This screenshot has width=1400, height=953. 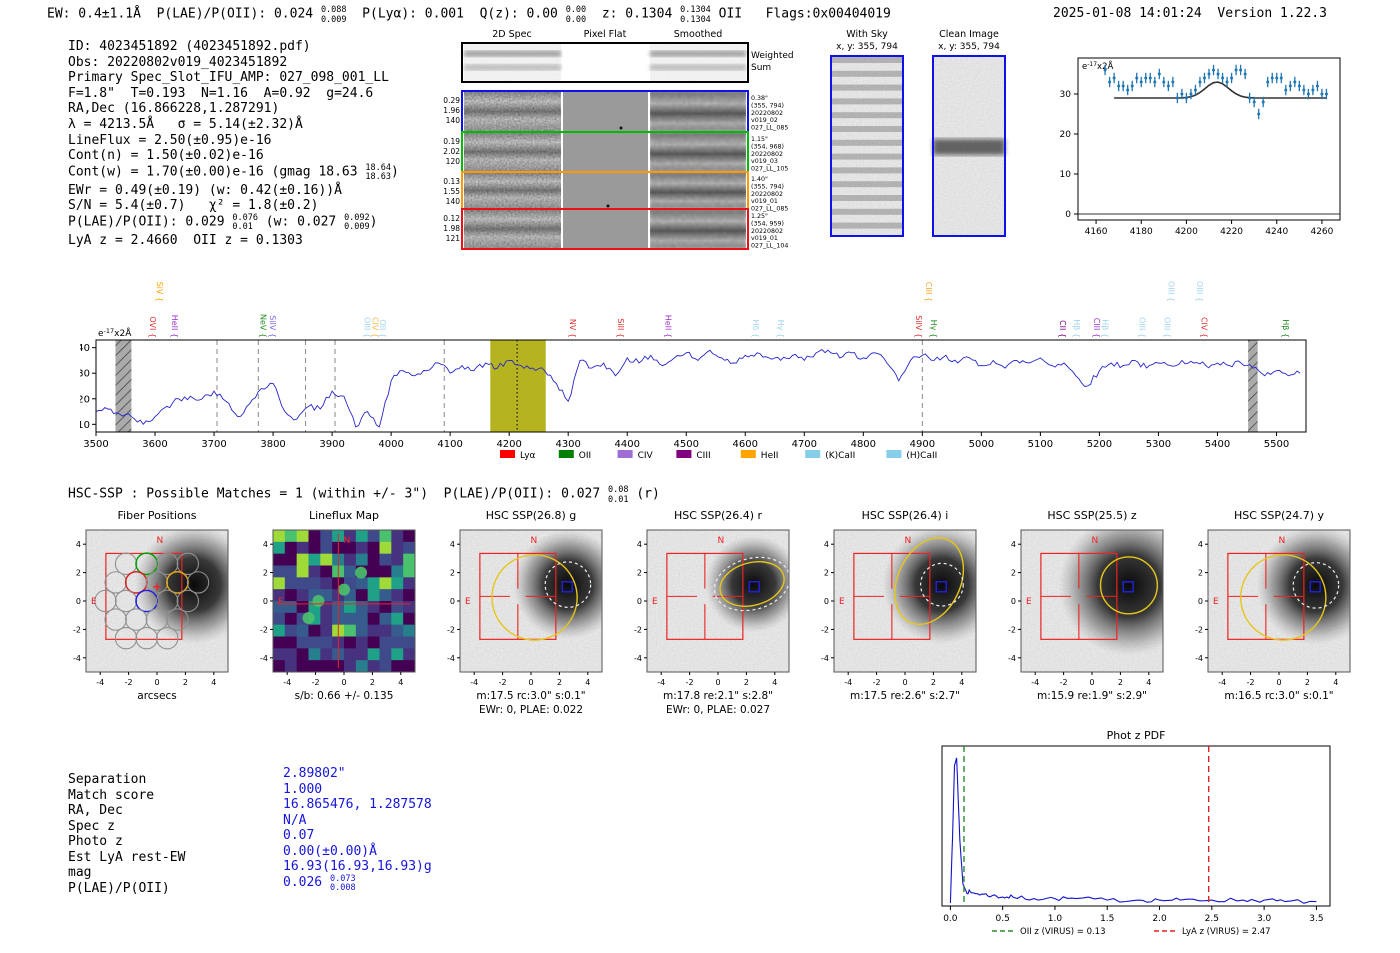 I want to click on cutout-annotation: EWr: 0, PLAE: 0.022, so click(x=531, y=710).